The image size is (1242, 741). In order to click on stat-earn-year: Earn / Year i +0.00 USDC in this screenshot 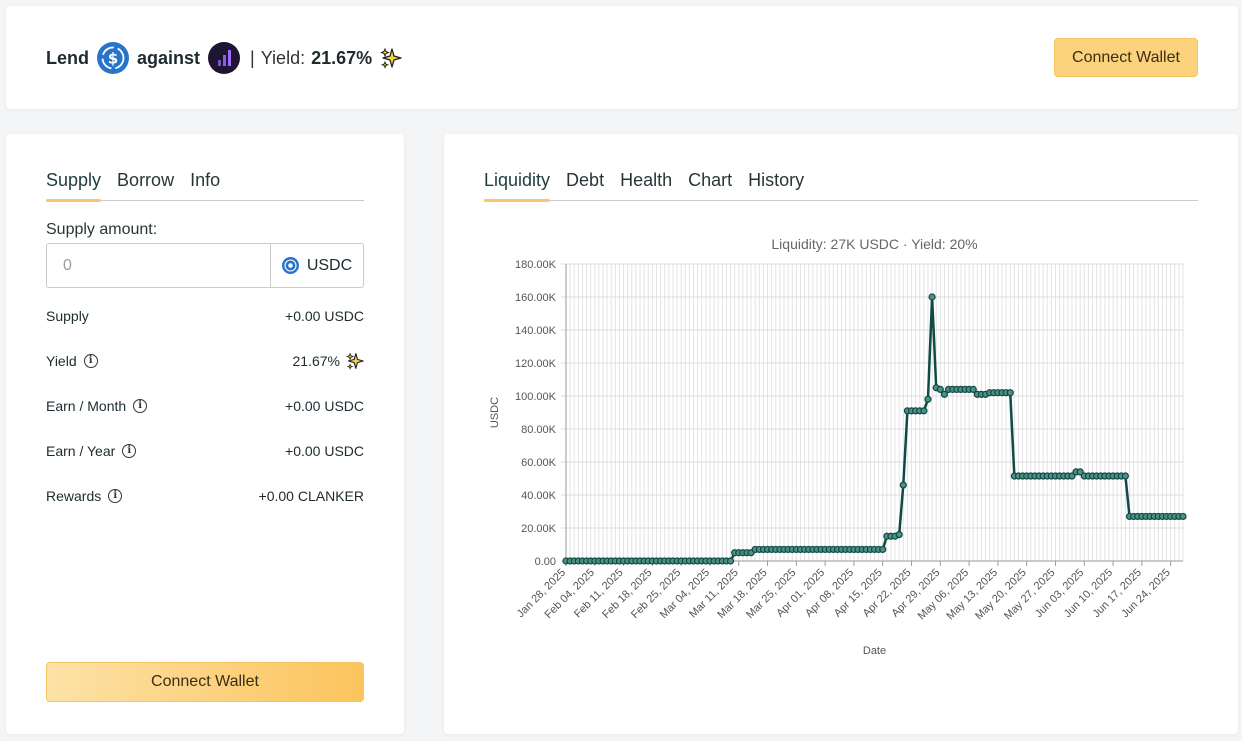, I will do `click(205, 451)`.